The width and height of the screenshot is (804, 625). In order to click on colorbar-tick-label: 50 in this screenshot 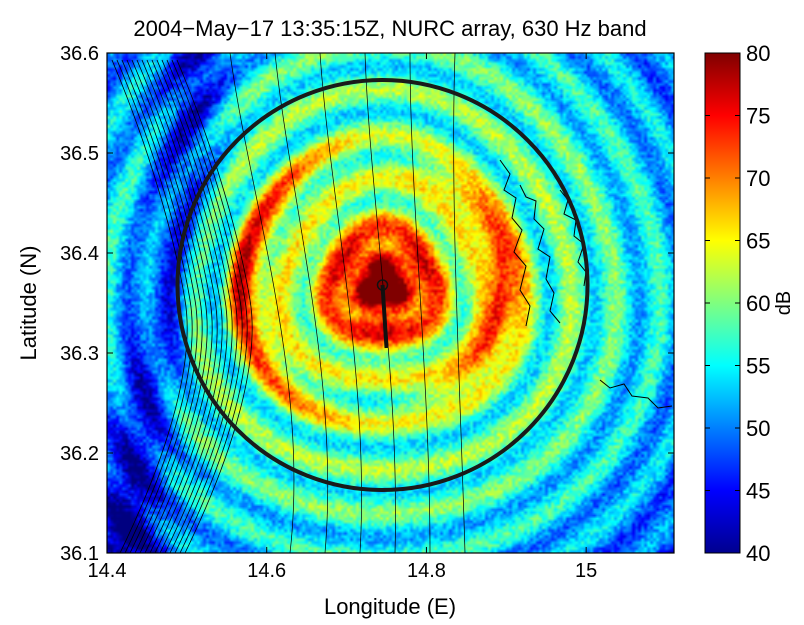, I will do `click(758, 428)`.